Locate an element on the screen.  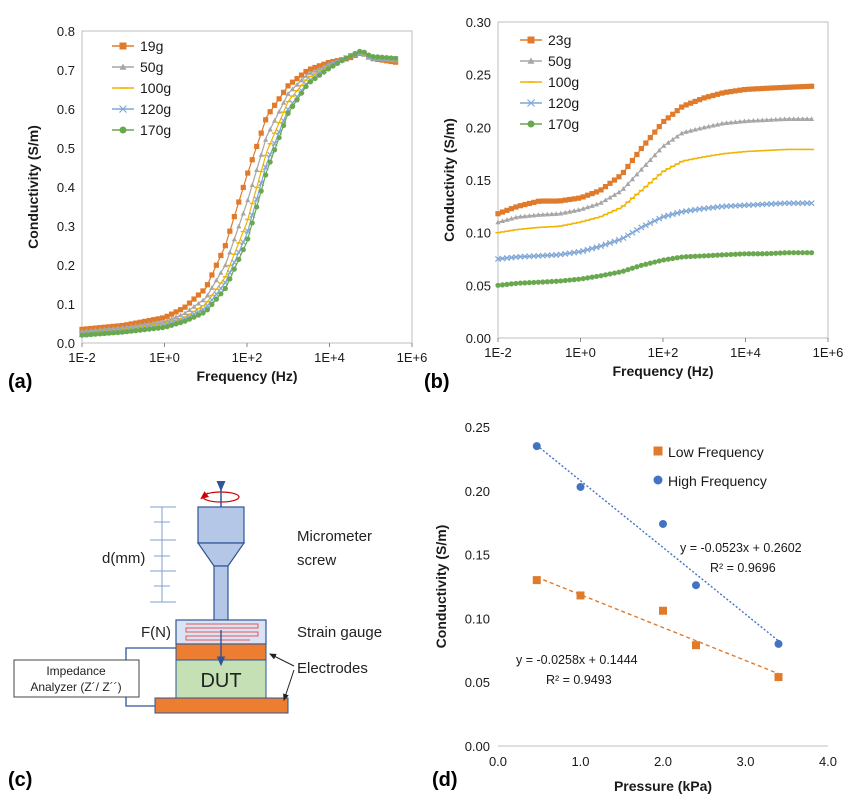
series-50g is located at coordinates (655, 170).